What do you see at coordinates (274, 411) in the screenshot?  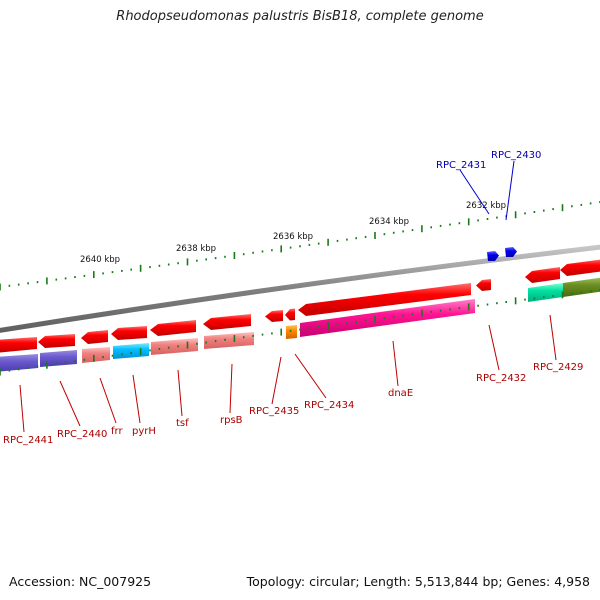 I see `gene-label: RPC_2435` at bounding box center [274, 411].